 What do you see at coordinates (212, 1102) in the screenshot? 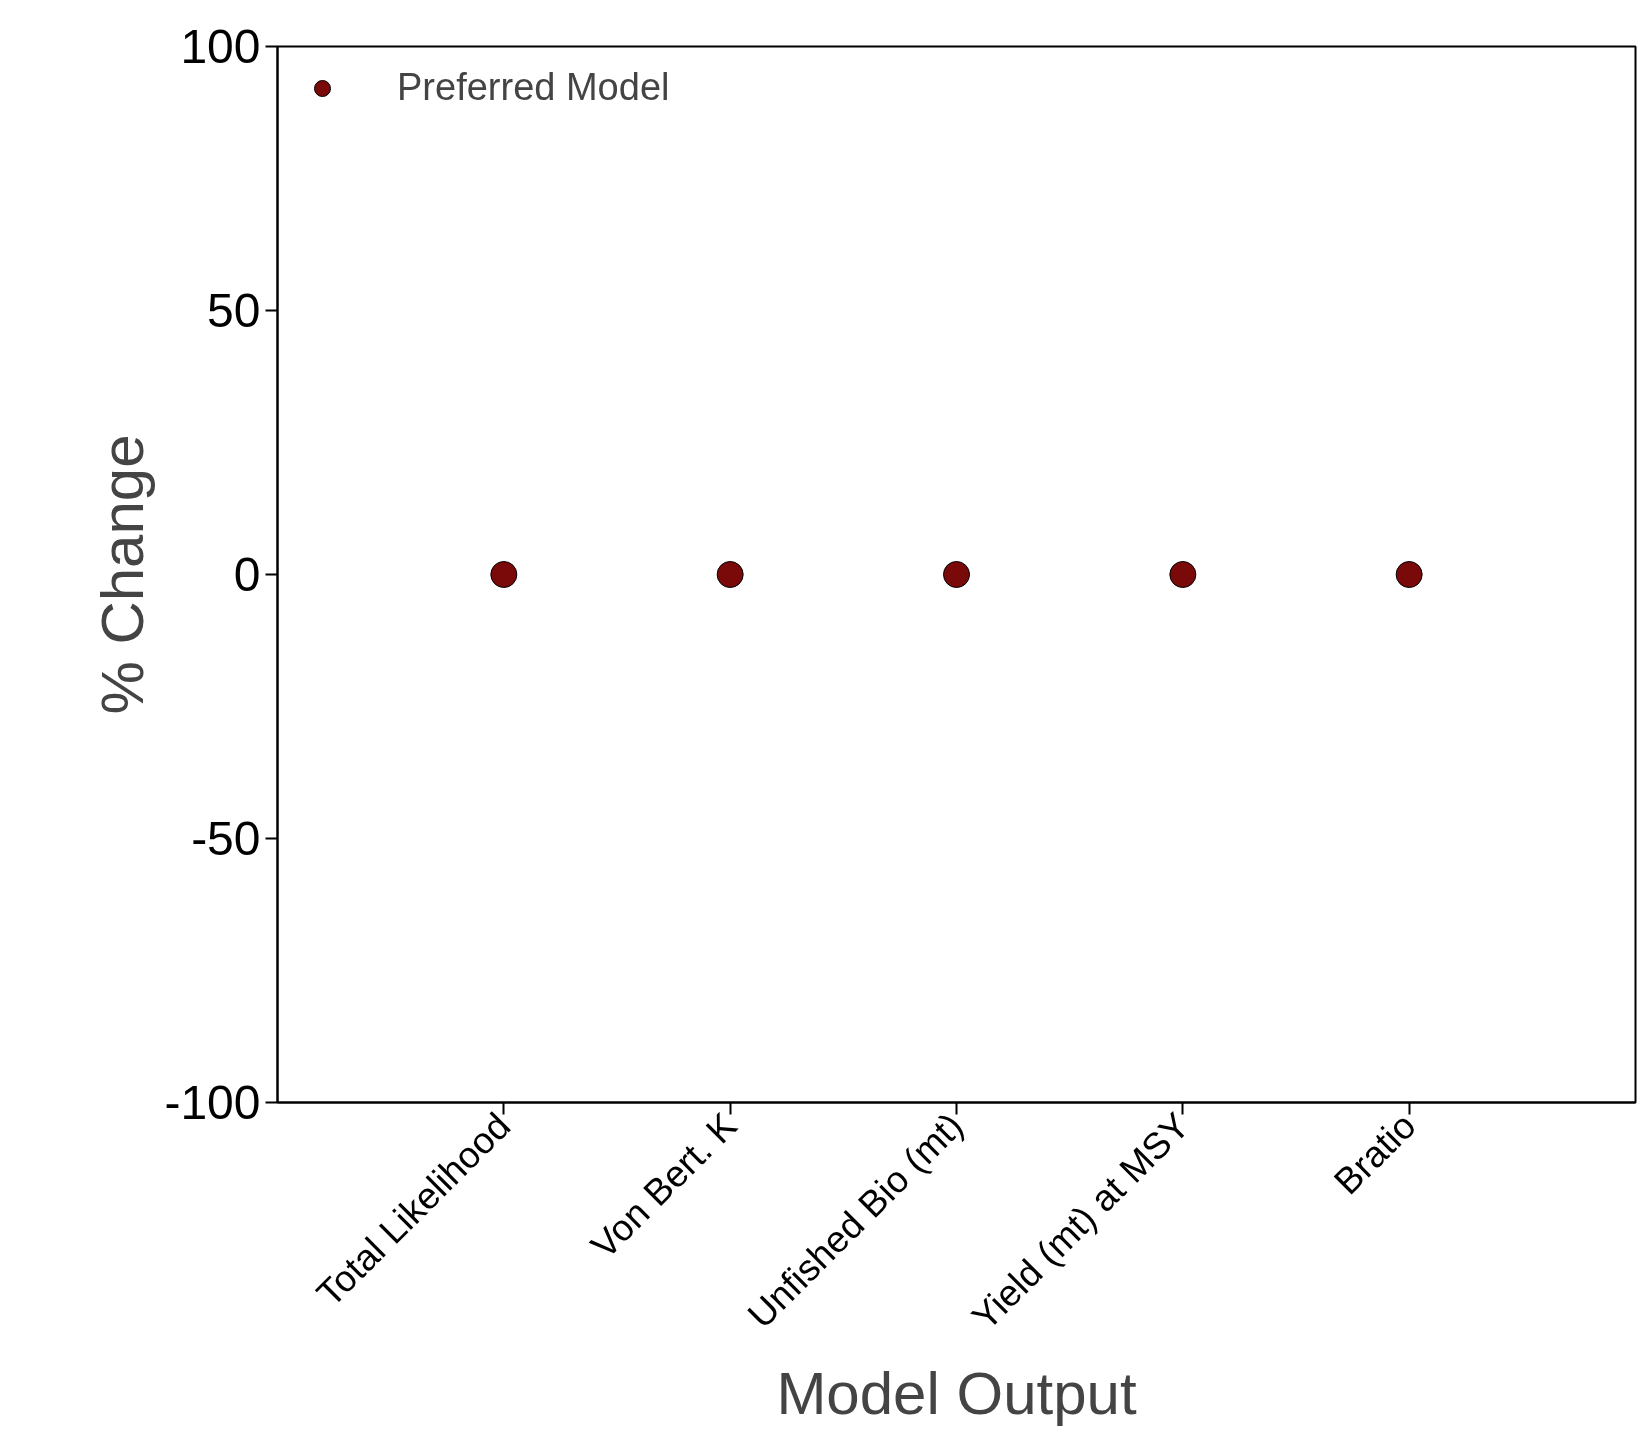
I see `y-tick-label: -100` at bounding box center [212, 1102].